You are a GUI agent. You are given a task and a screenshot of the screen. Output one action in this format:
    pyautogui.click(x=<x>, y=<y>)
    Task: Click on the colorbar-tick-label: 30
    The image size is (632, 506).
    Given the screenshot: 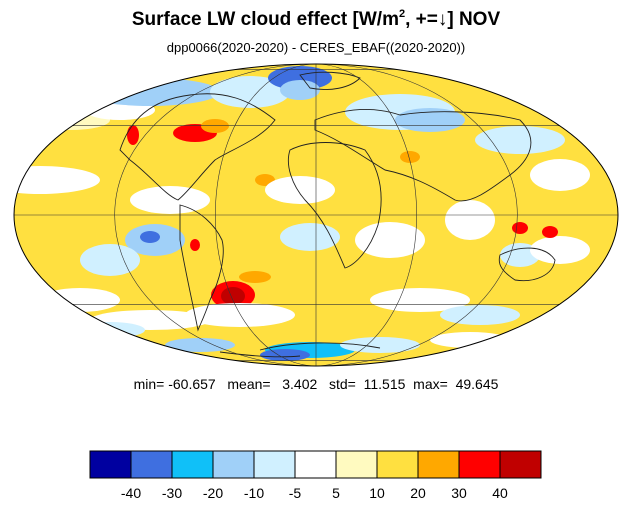 What is the action you would take?
    pyautogui.click(x=459, y=493)
    